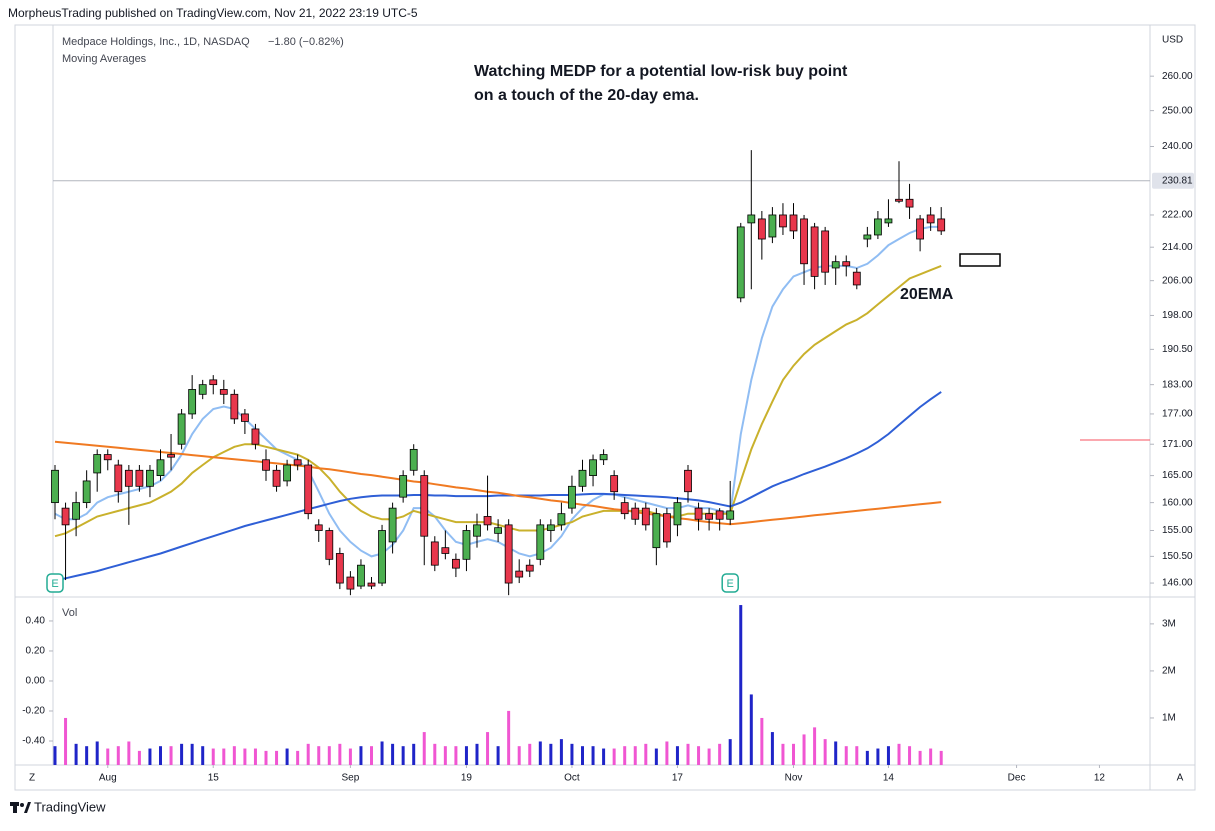 The height and width of the screenshot is (831, 1215). What do you see at coordinates (36, 681) in the screenshot?
I see `left-tick-label: 0.00` at bounding box center [36, 681].